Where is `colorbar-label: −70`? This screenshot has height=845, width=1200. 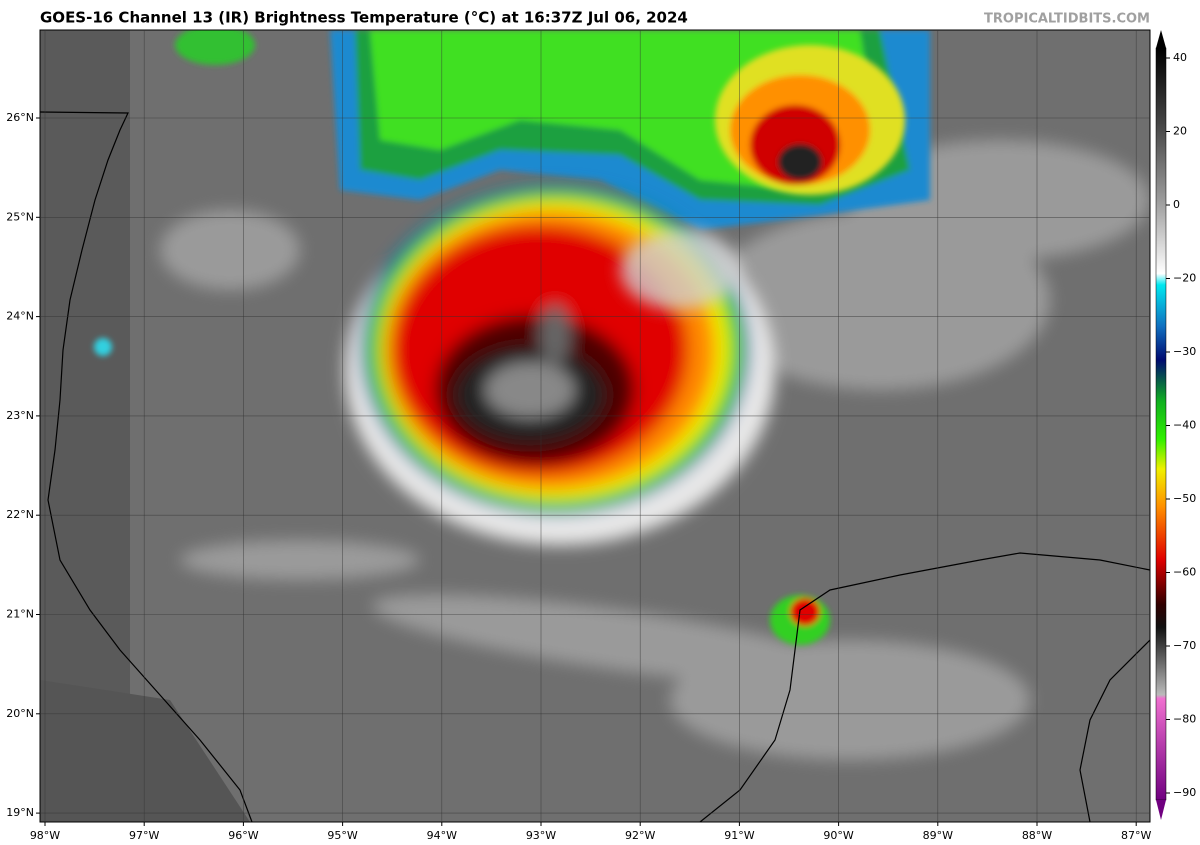
colorbar-label: −70 is located at coordinates (1184, 645).